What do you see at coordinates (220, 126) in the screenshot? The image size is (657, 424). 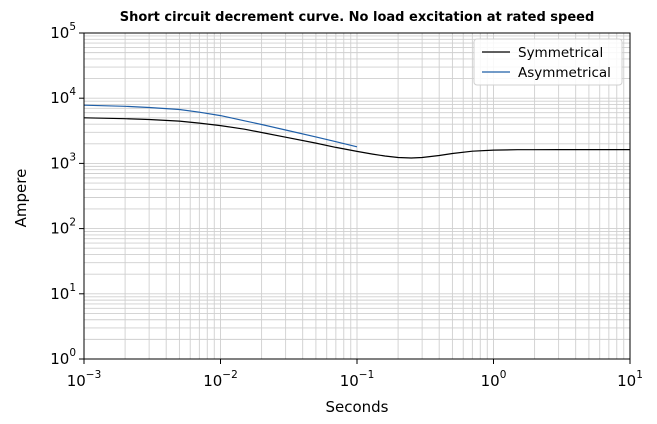 I see `series-line-asymmetrical` at bounding box center [220, 126].